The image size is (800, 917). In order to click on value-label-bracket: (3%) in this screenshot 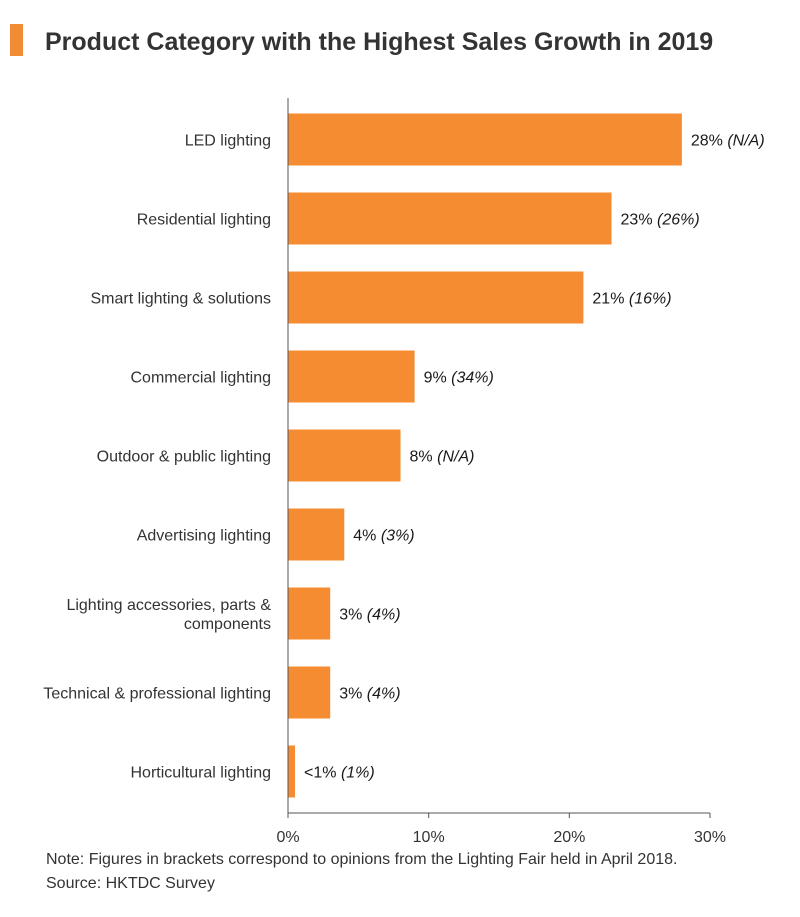, I will do `click(398, 536)`.